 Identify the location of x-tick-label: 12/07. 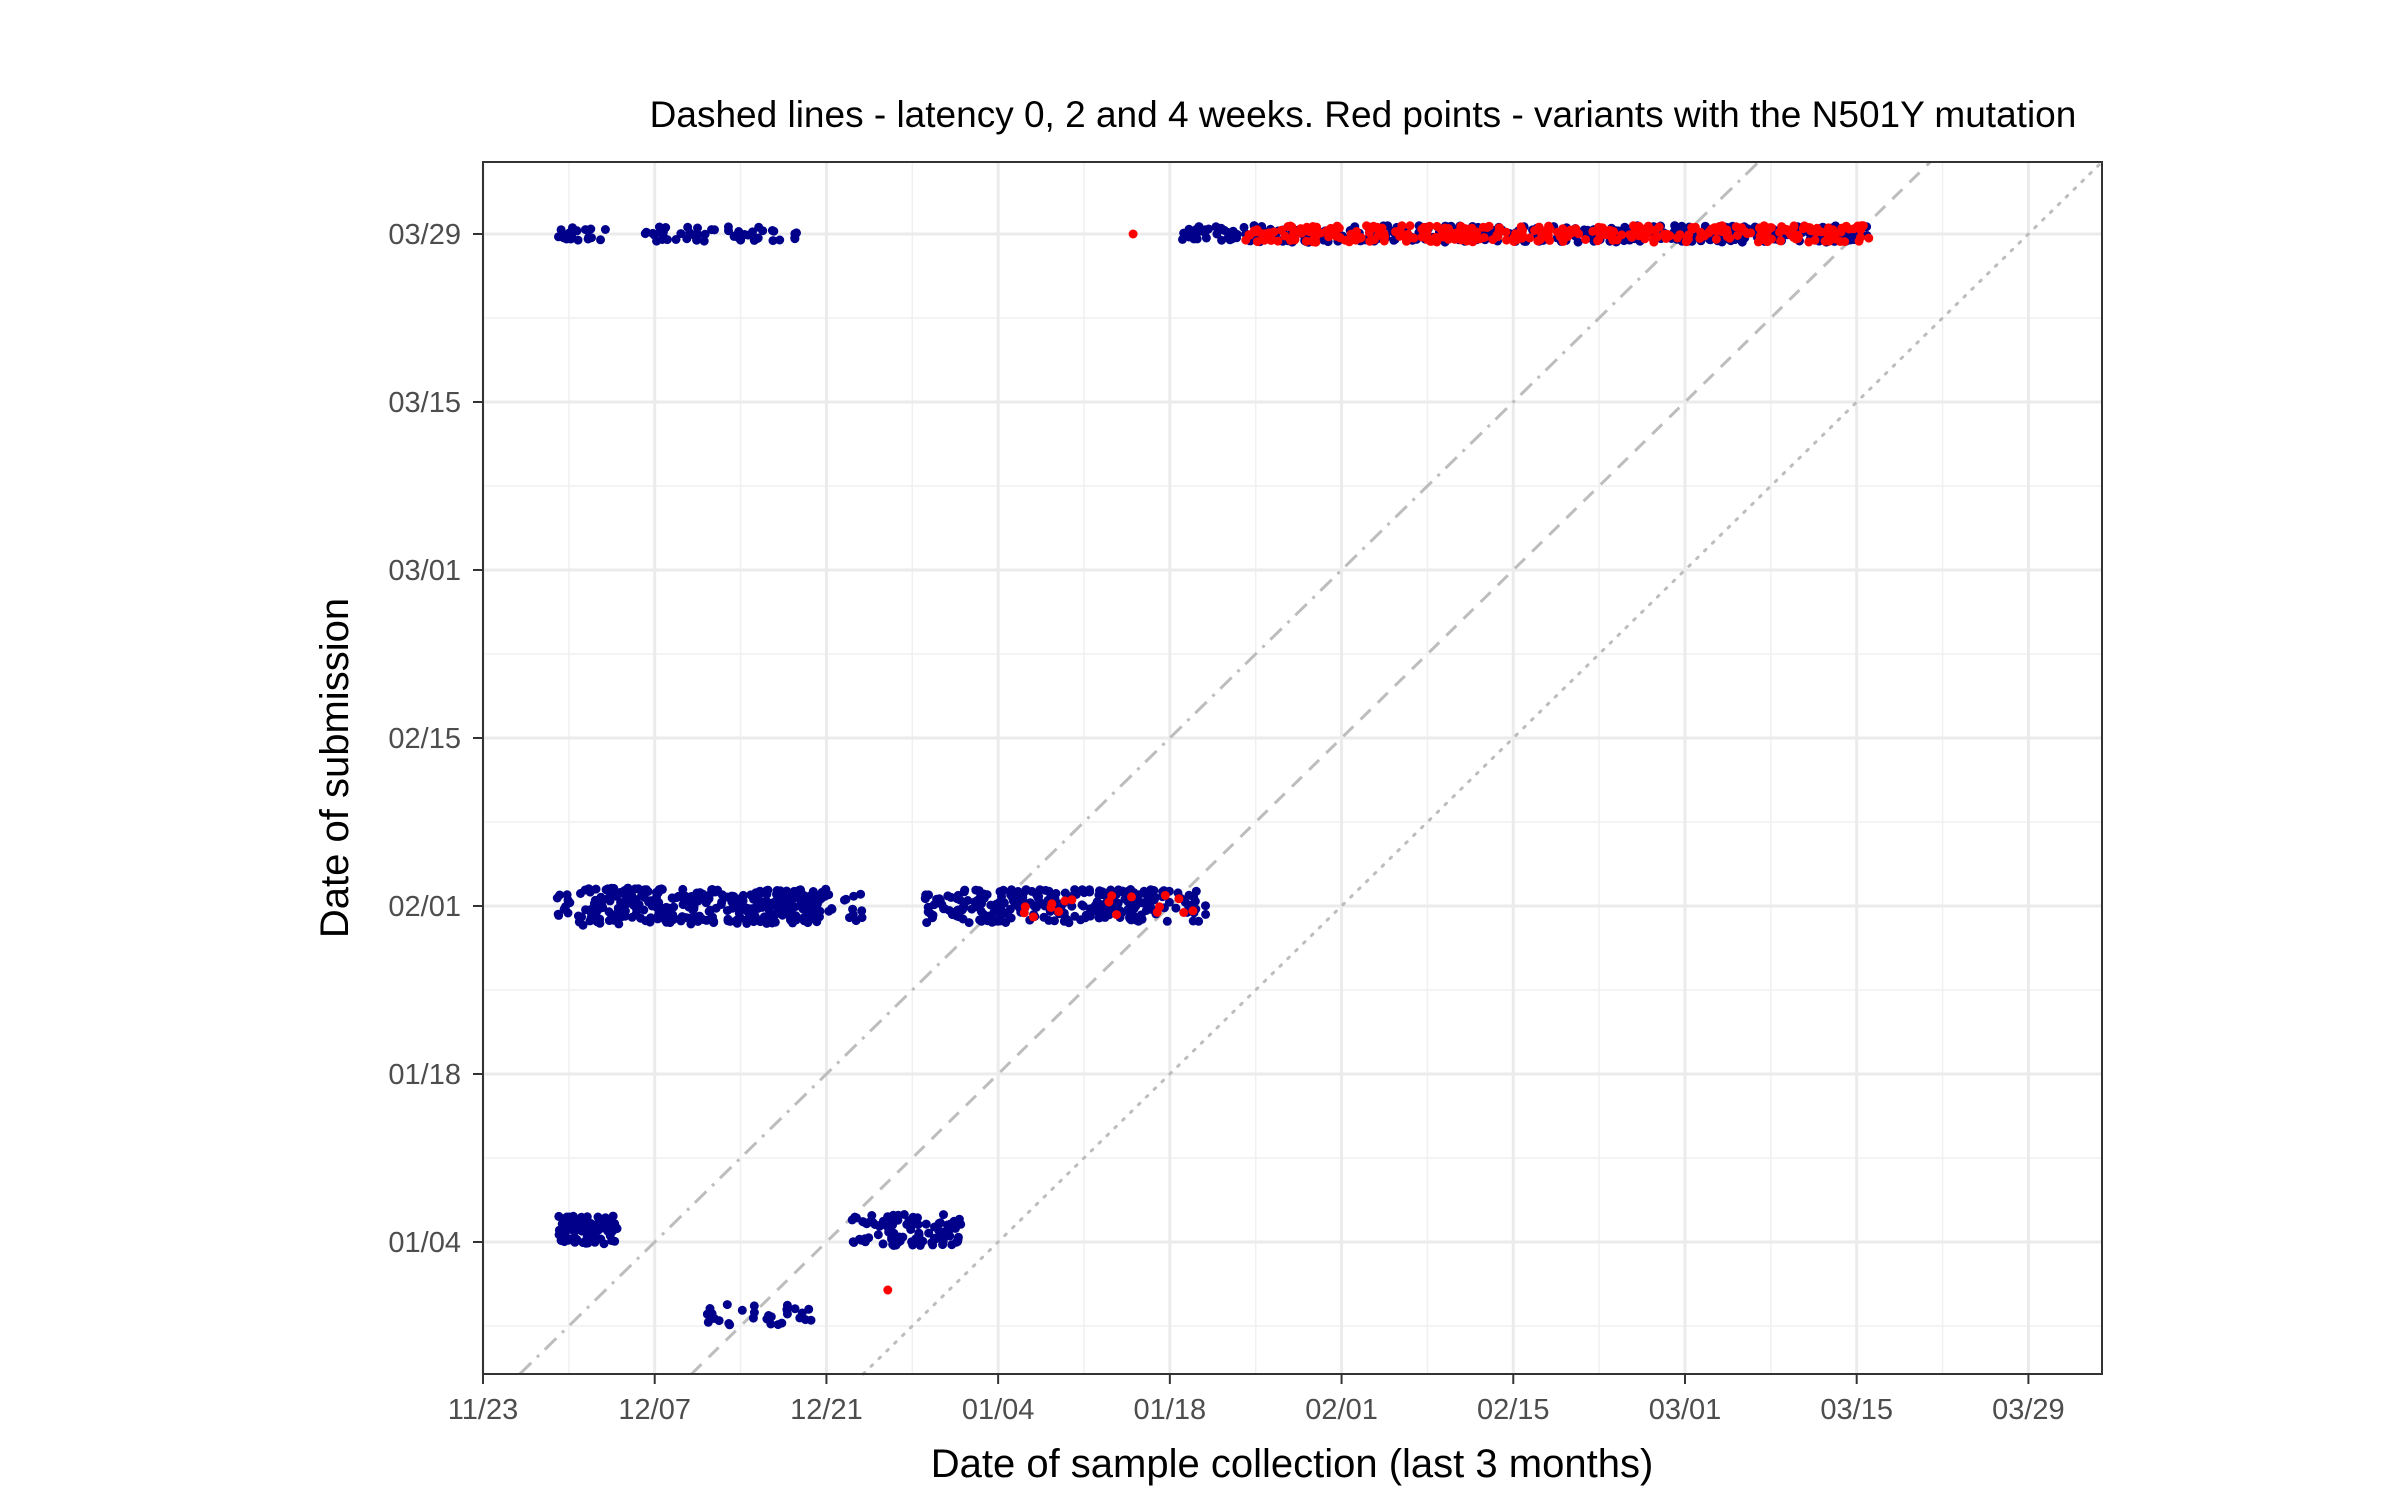
(654, 1410).